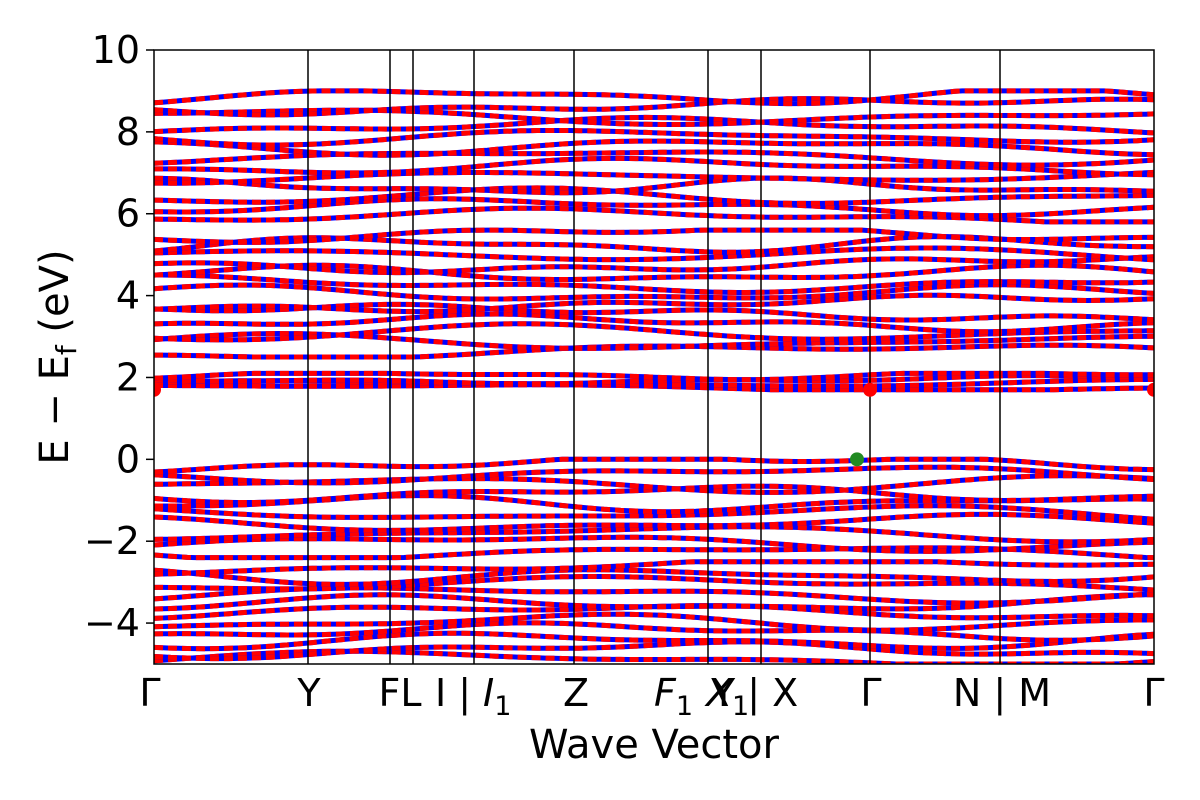 This screenshot has width=1200, height=800. What do you see at coordinates (55, 297) in the screenshot?
I see `y-axis-label-unit: (eV)` at bounding box center [55, 297].